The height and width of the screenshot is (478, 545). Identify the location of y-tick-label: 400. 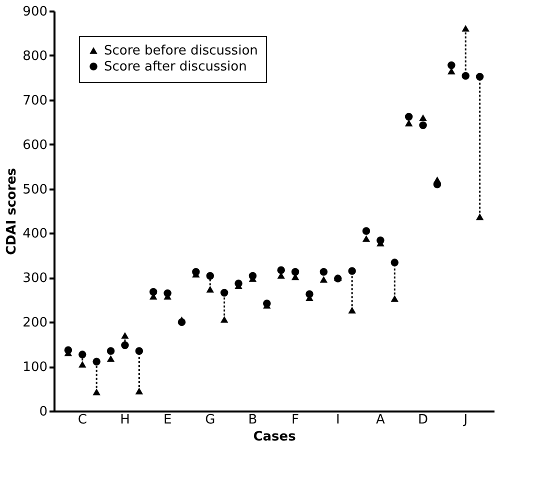
(35, 234).